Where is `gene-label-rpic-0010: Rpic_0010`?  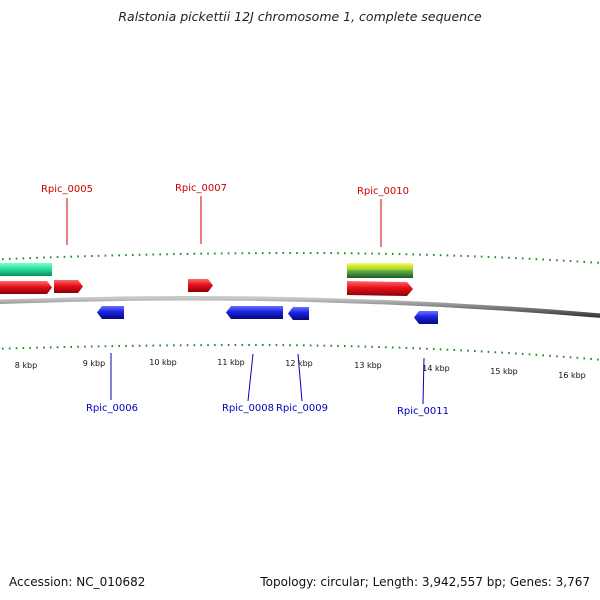 gene-label-rpic-0010: Rpic_0010 is located at coordinates (383, 191).